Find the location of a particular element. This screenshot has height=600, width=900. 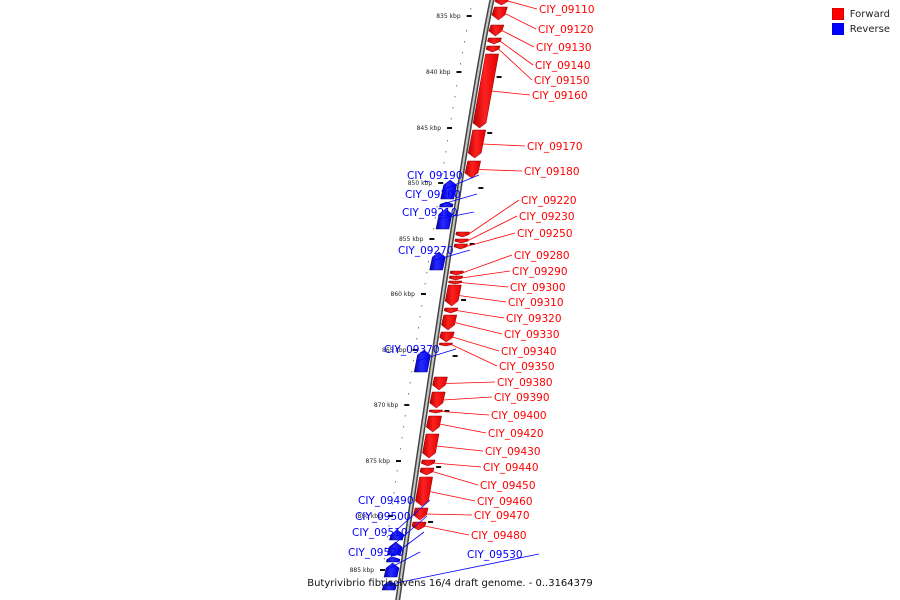

gene-label: CIY_09300 is located at coordinates (538, 288).